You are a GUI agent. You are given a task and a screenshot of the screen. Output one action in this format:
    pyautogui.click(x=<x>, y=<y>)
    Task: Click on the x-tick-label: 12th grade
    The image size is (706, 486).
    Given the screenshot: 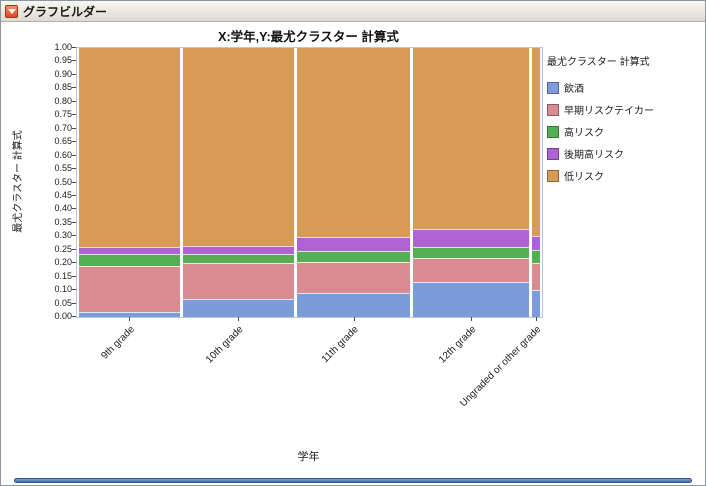 What is the action you would take?
    pyautogui.click(x=458, y=345)
    